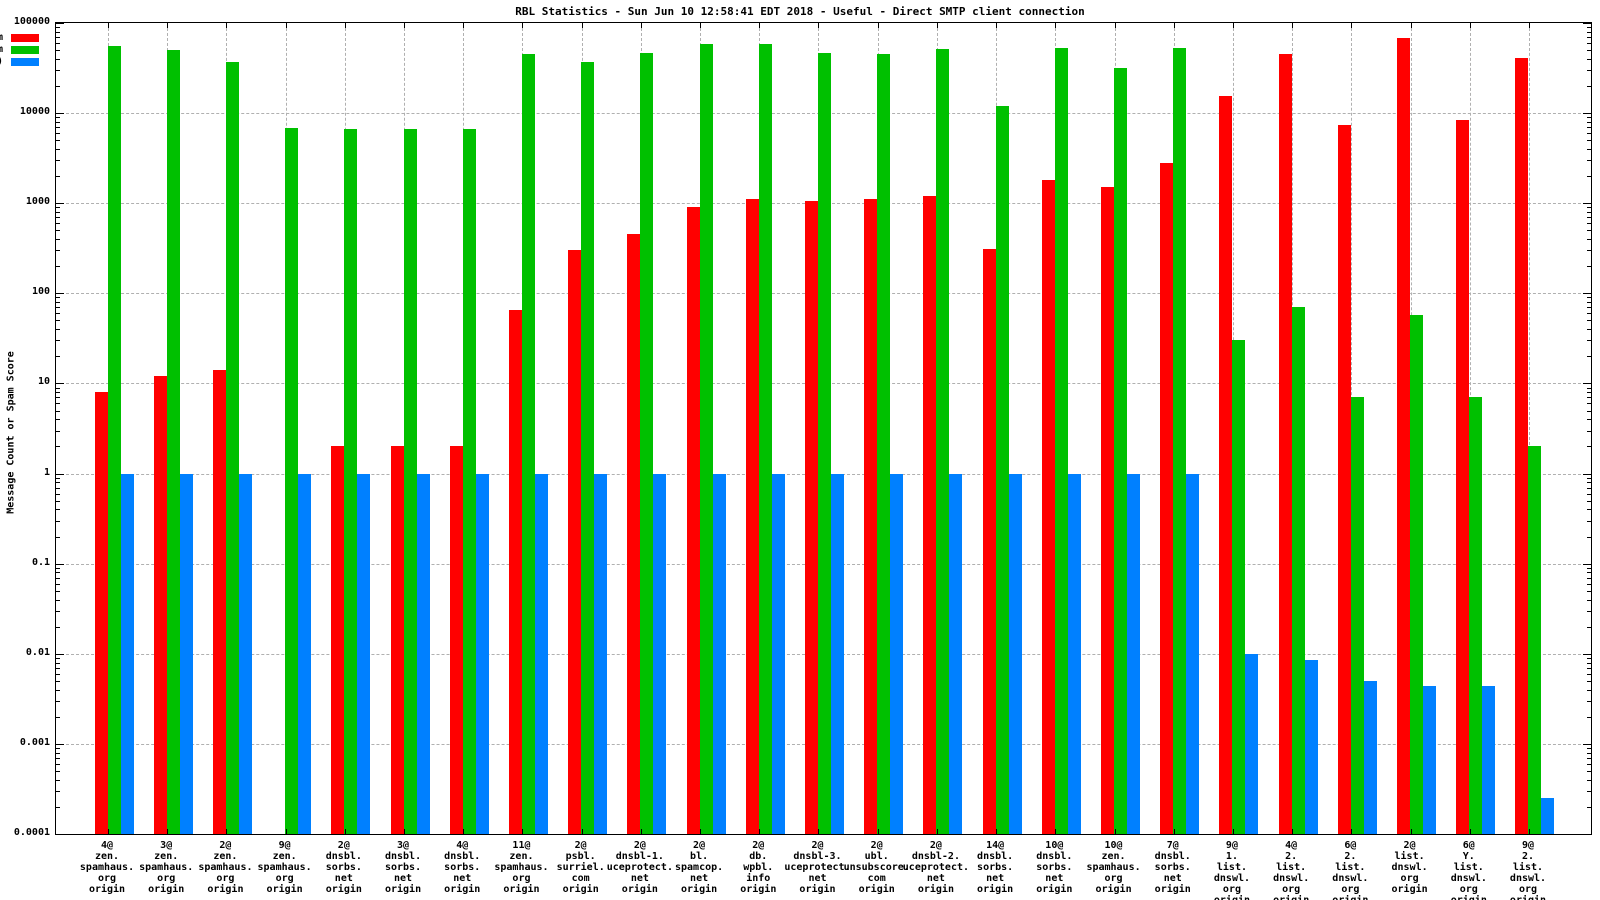 This screenshot has width=1600, height=900. What do you see at coordinates (1291, 856) in the screenshot?
I see `x-tick-label-line: 2.` at bounding box center [1291, 856].